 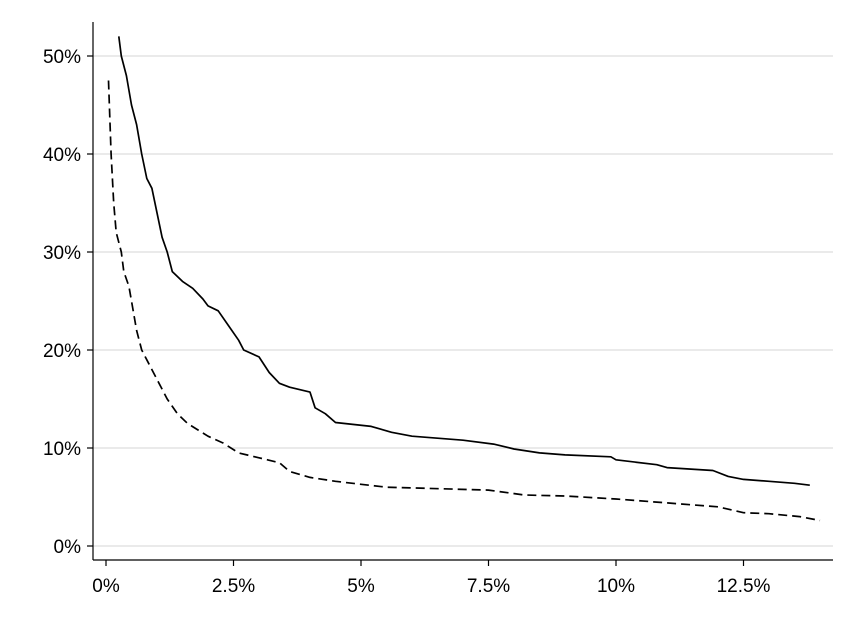 What do you see at coordinates (68, 547) in the screenshot?
I see `y-tick-label-0: 0%` at bounding box center [68, 547].